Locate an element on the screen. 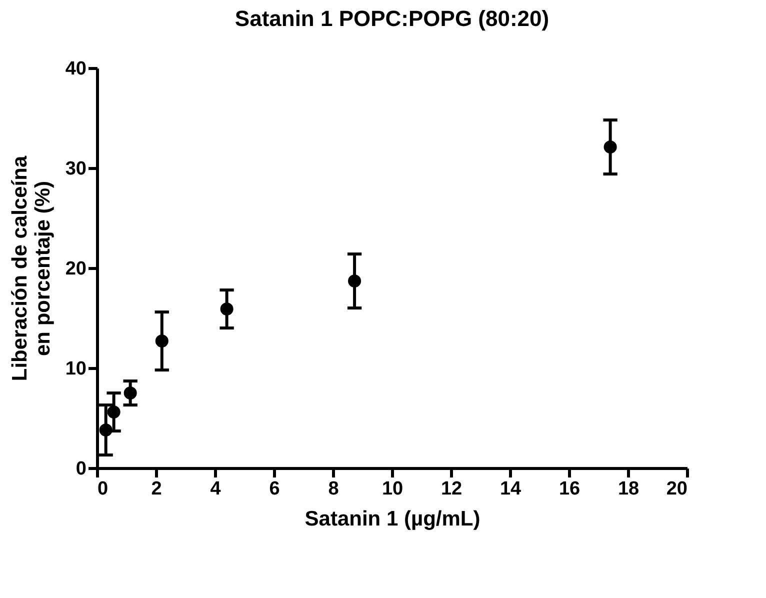 The image size is (766, 598). x-tick-label: 12 is located at coordinates (451, 489).